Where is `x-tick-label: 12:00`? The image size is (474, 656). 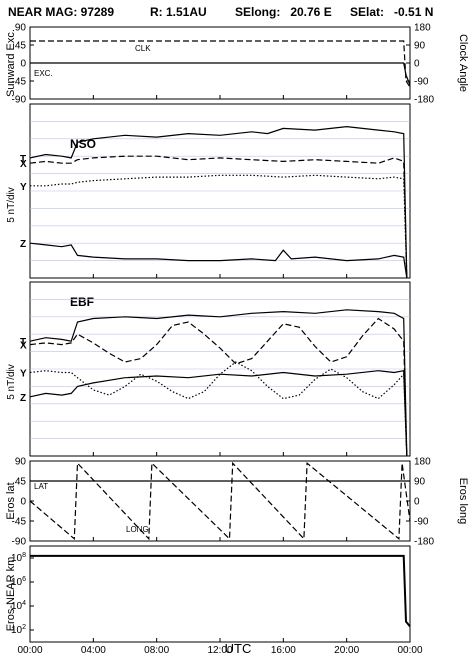
x-tick-label: 12:00 is located at coordinates (219, 650).